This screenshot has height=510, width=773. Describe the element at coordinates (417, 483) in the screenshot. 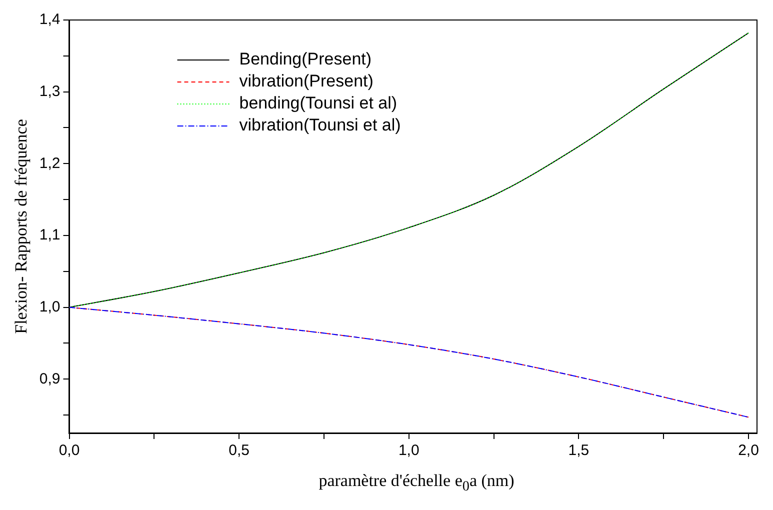

I see `x-axis-title: paramètre d'échelle e$_{0}$a (nm)` at that location.